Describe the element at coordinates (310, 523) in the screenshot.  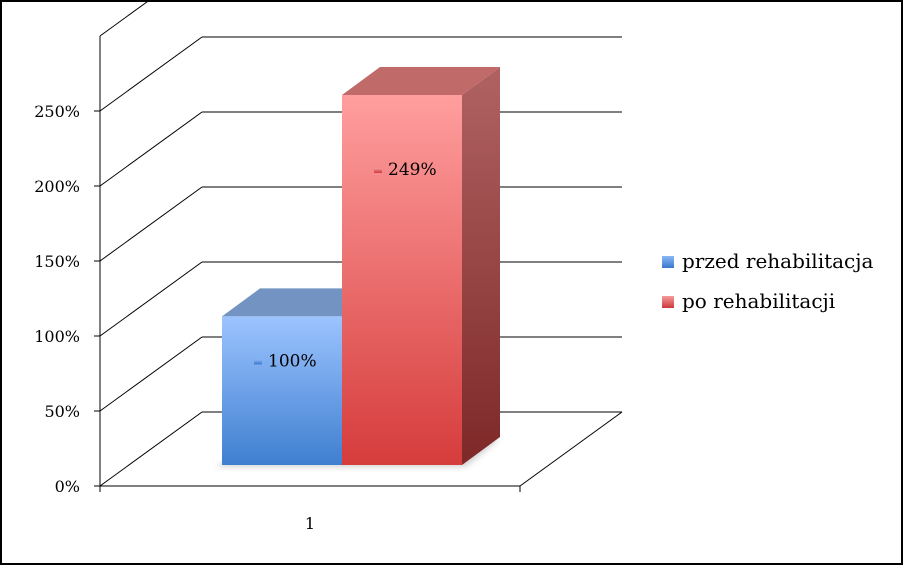
I see `x-tick-label-0: 1` at that location.